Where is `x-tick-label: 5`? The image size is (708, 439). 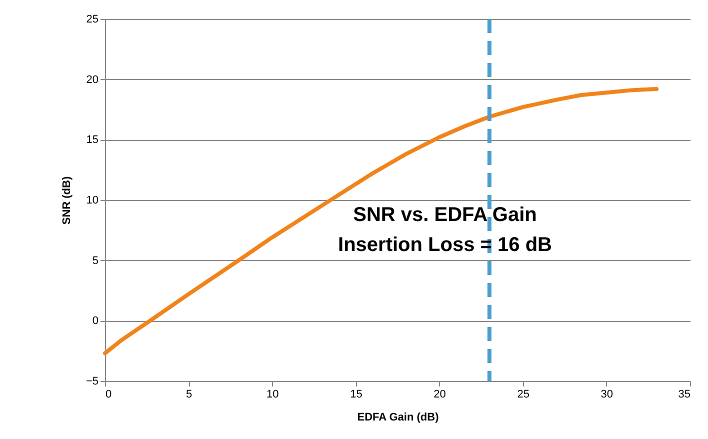 x-tick-label: 5 is located at coordinates (189, 394).